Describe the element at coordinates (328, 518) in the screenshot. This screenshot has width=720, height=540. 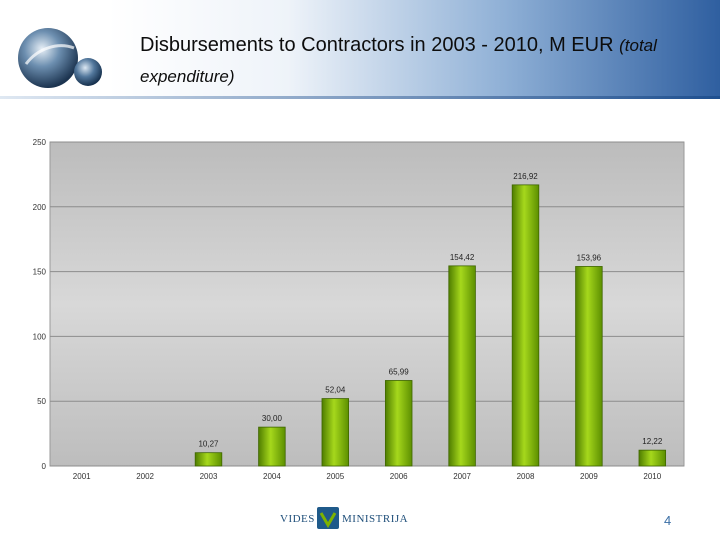
I see `ministry-emblem-icon` at that location.